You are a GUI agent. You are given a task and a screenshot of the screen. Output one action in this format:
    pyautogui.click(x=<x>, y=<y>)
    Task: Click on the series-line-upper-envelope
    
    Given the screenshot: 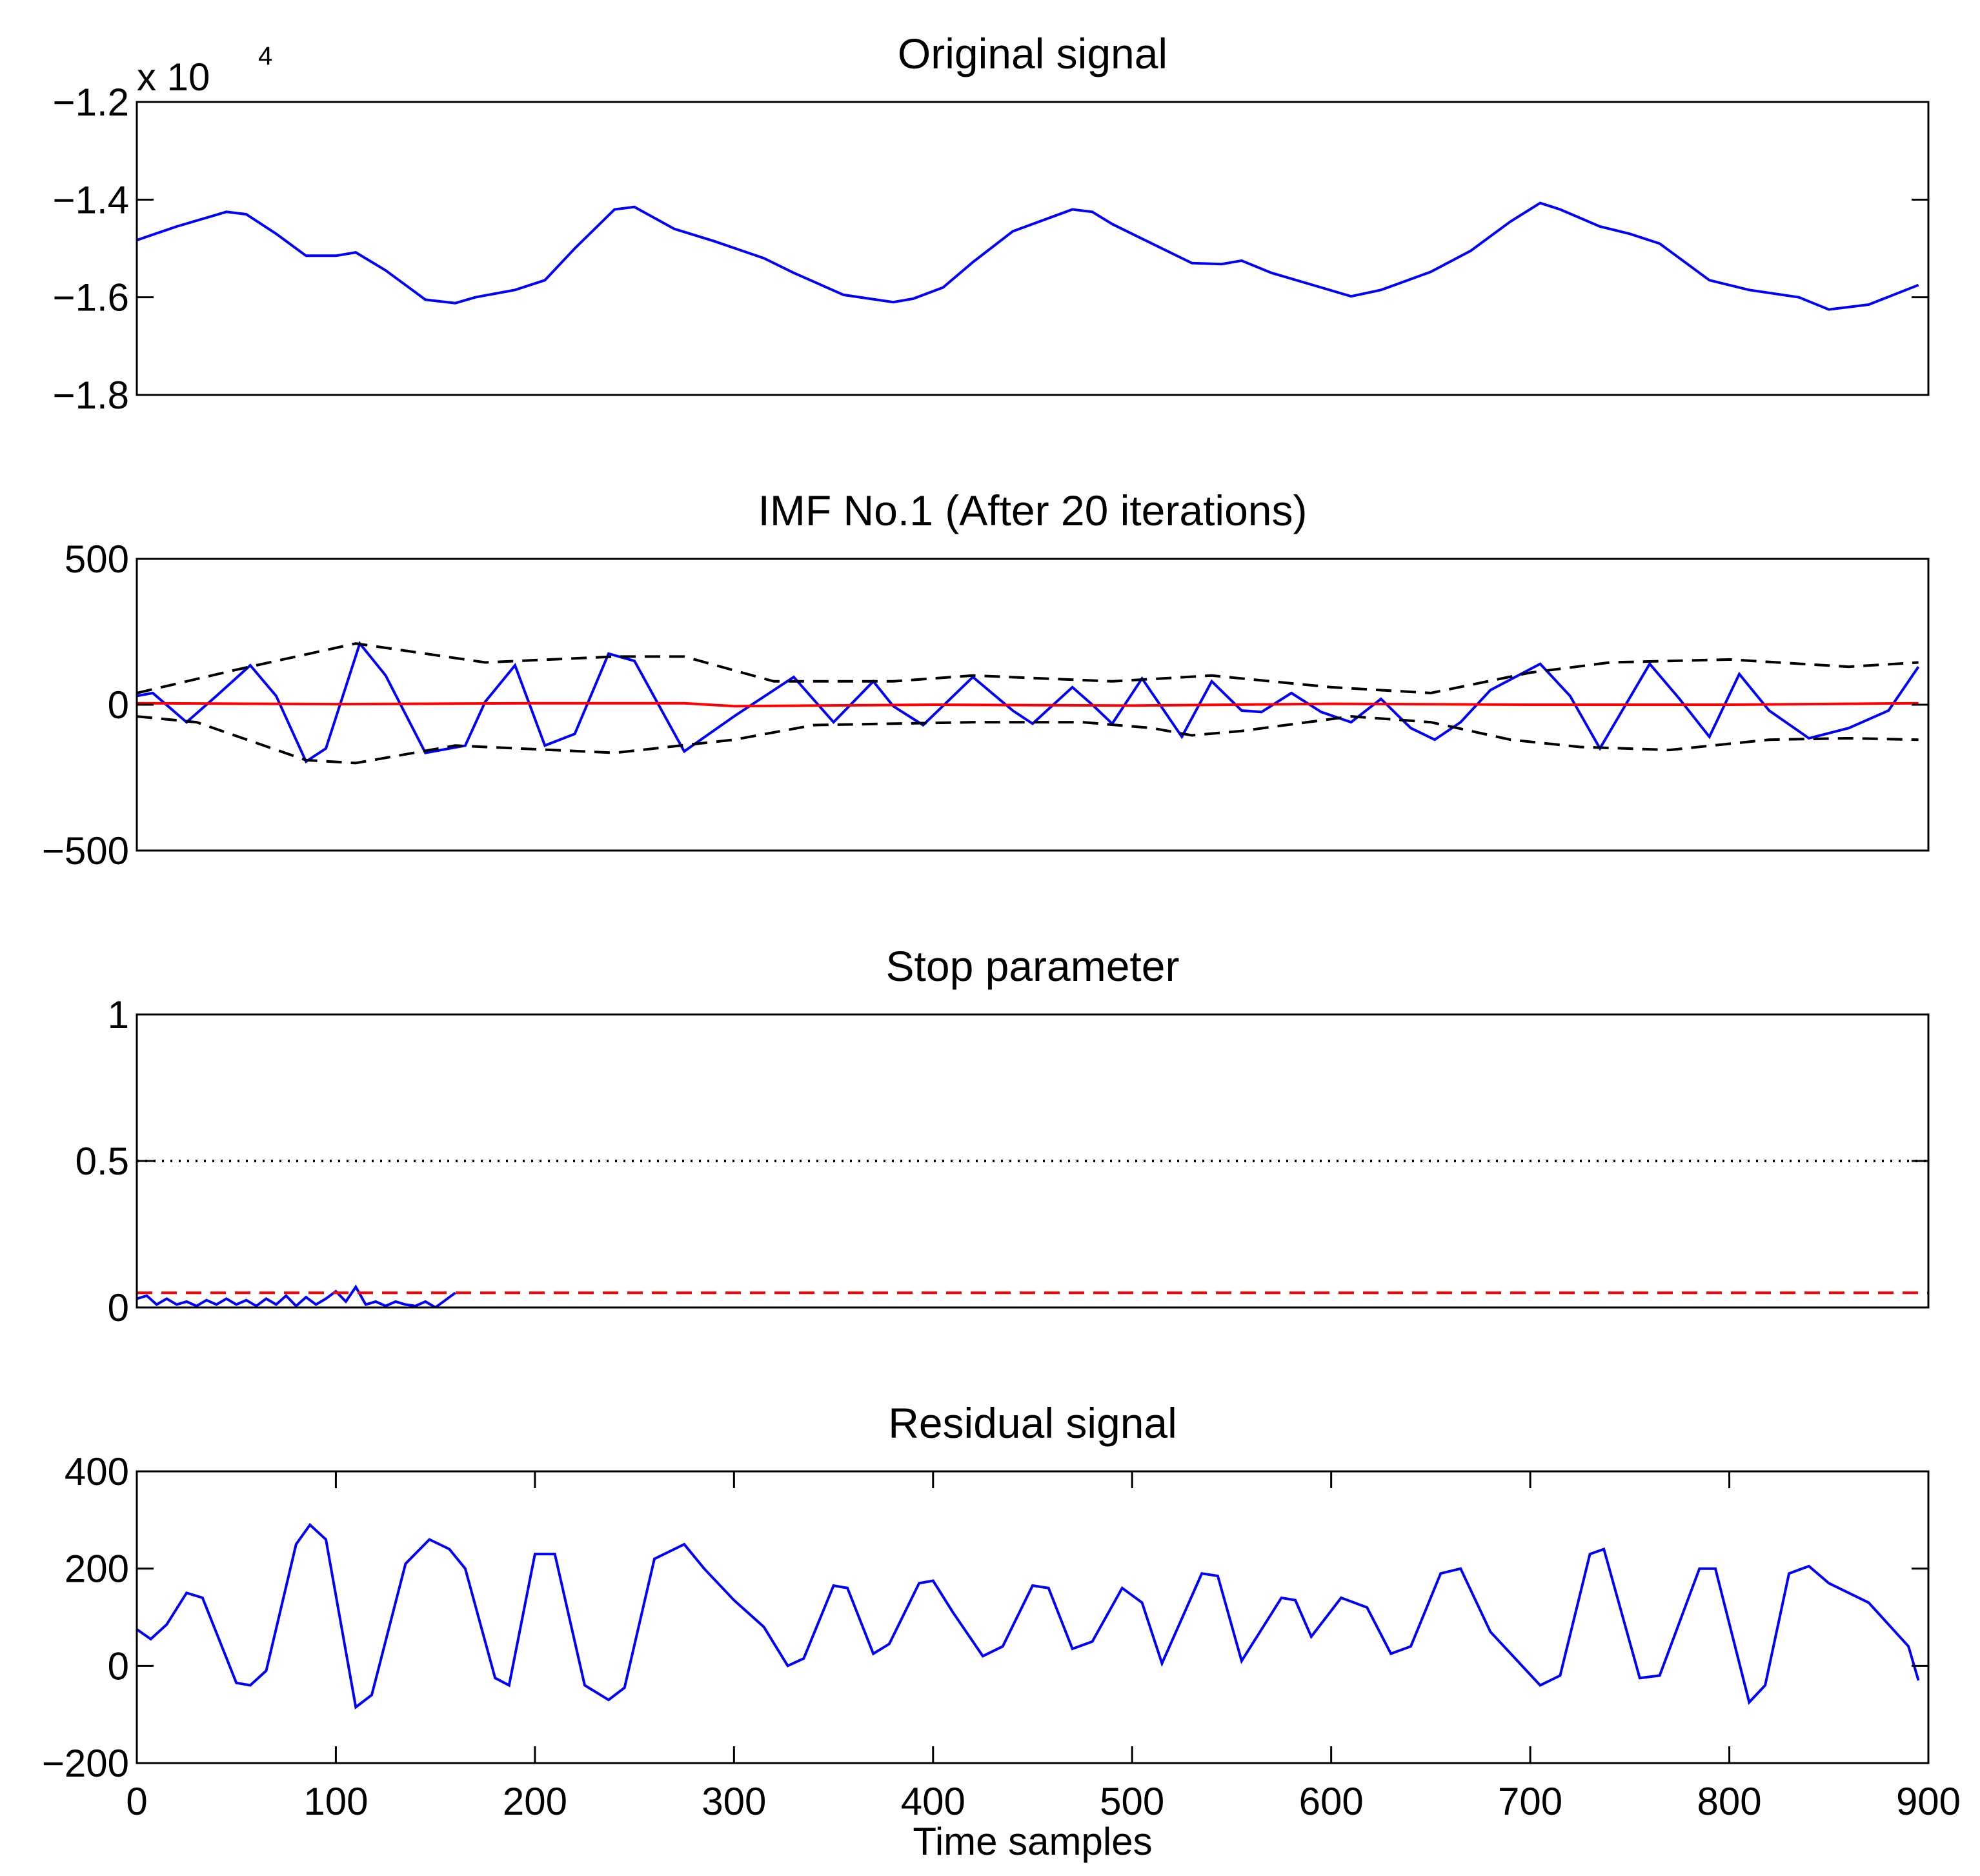 What is the action you would take?
    pyautogui.click(x=1028, y=668)
    